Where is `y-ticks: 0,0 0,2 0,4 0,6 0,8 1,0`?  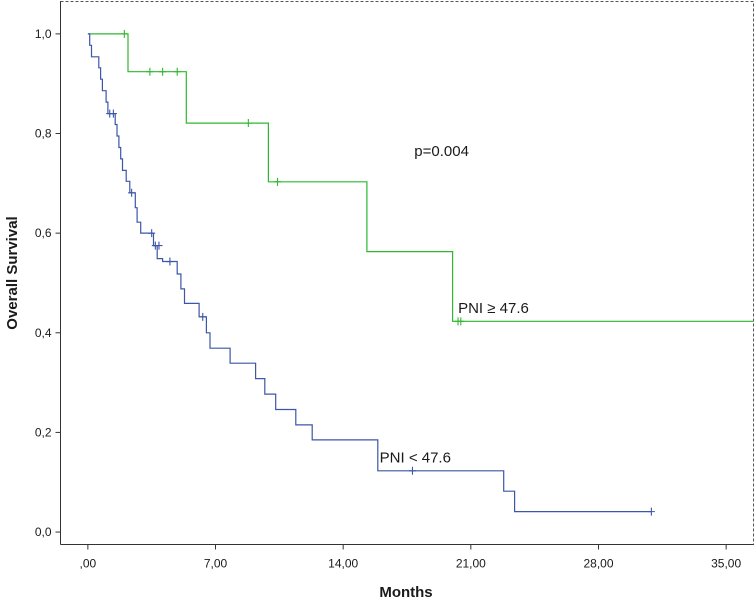
y-ticks: 0,0 0,2 0,4 0,6 0,8 1,0 is located at coordinates (48, 283).